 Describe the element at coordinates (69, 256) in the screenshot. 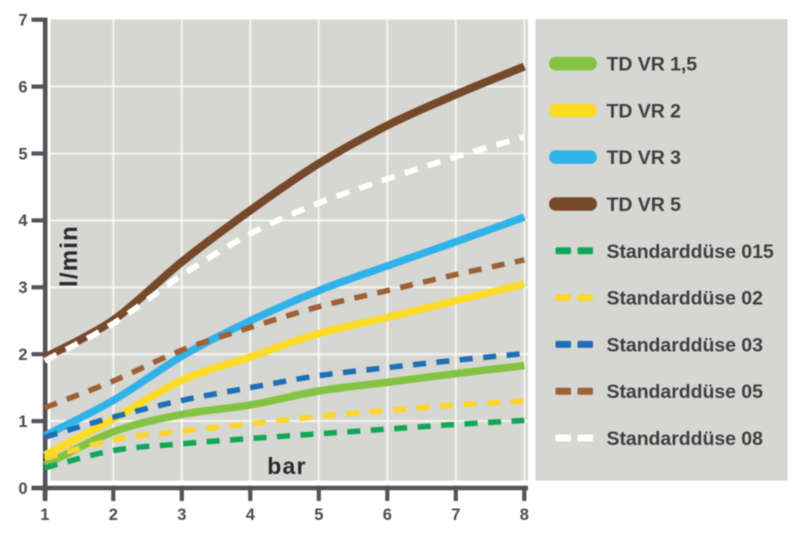

I see `svg-text: l/min` at that location.